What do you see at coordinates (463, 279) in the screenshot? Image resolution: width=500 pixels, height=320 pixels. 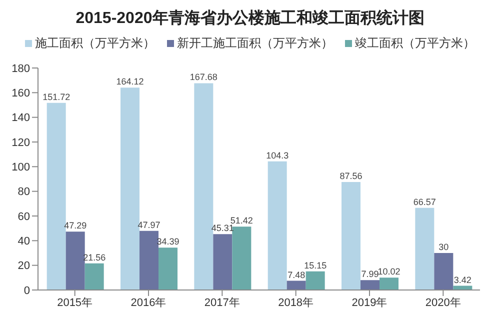 I see `data-label: 3.42` at bounding box center [463, 279].